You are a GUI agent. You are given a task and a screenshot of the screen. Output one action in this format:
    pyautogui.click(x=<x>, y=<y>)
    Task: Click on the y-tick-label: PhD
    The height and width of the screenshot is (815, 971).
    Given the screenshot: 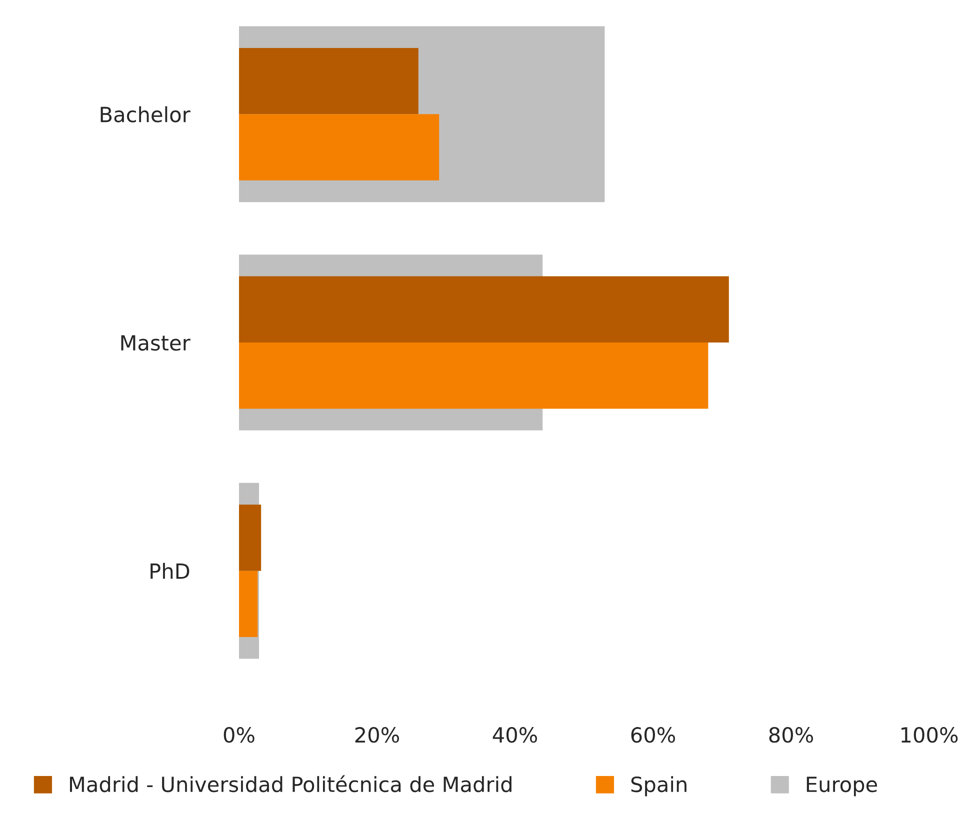 What is the action you would take?
    pyautogui.click(x=170, y=570)
    